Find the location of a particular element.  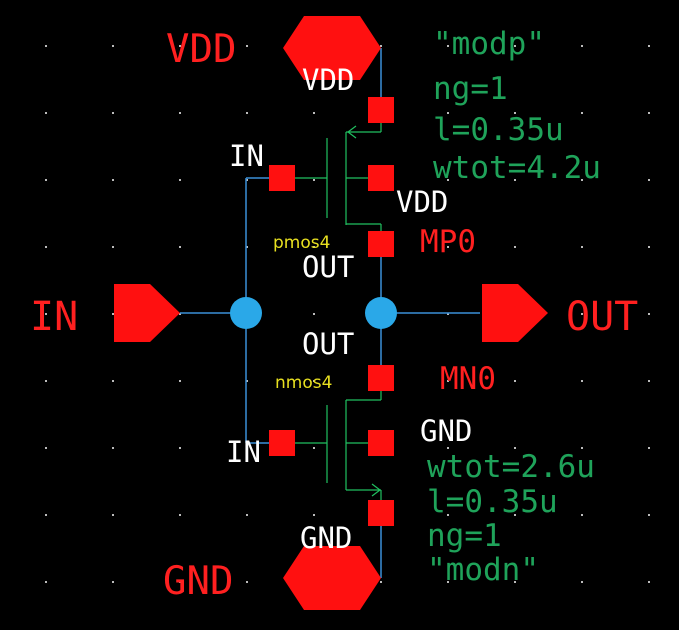

nmos-wtot-param: wtot=2.6u is located at coordinates (511, 467).